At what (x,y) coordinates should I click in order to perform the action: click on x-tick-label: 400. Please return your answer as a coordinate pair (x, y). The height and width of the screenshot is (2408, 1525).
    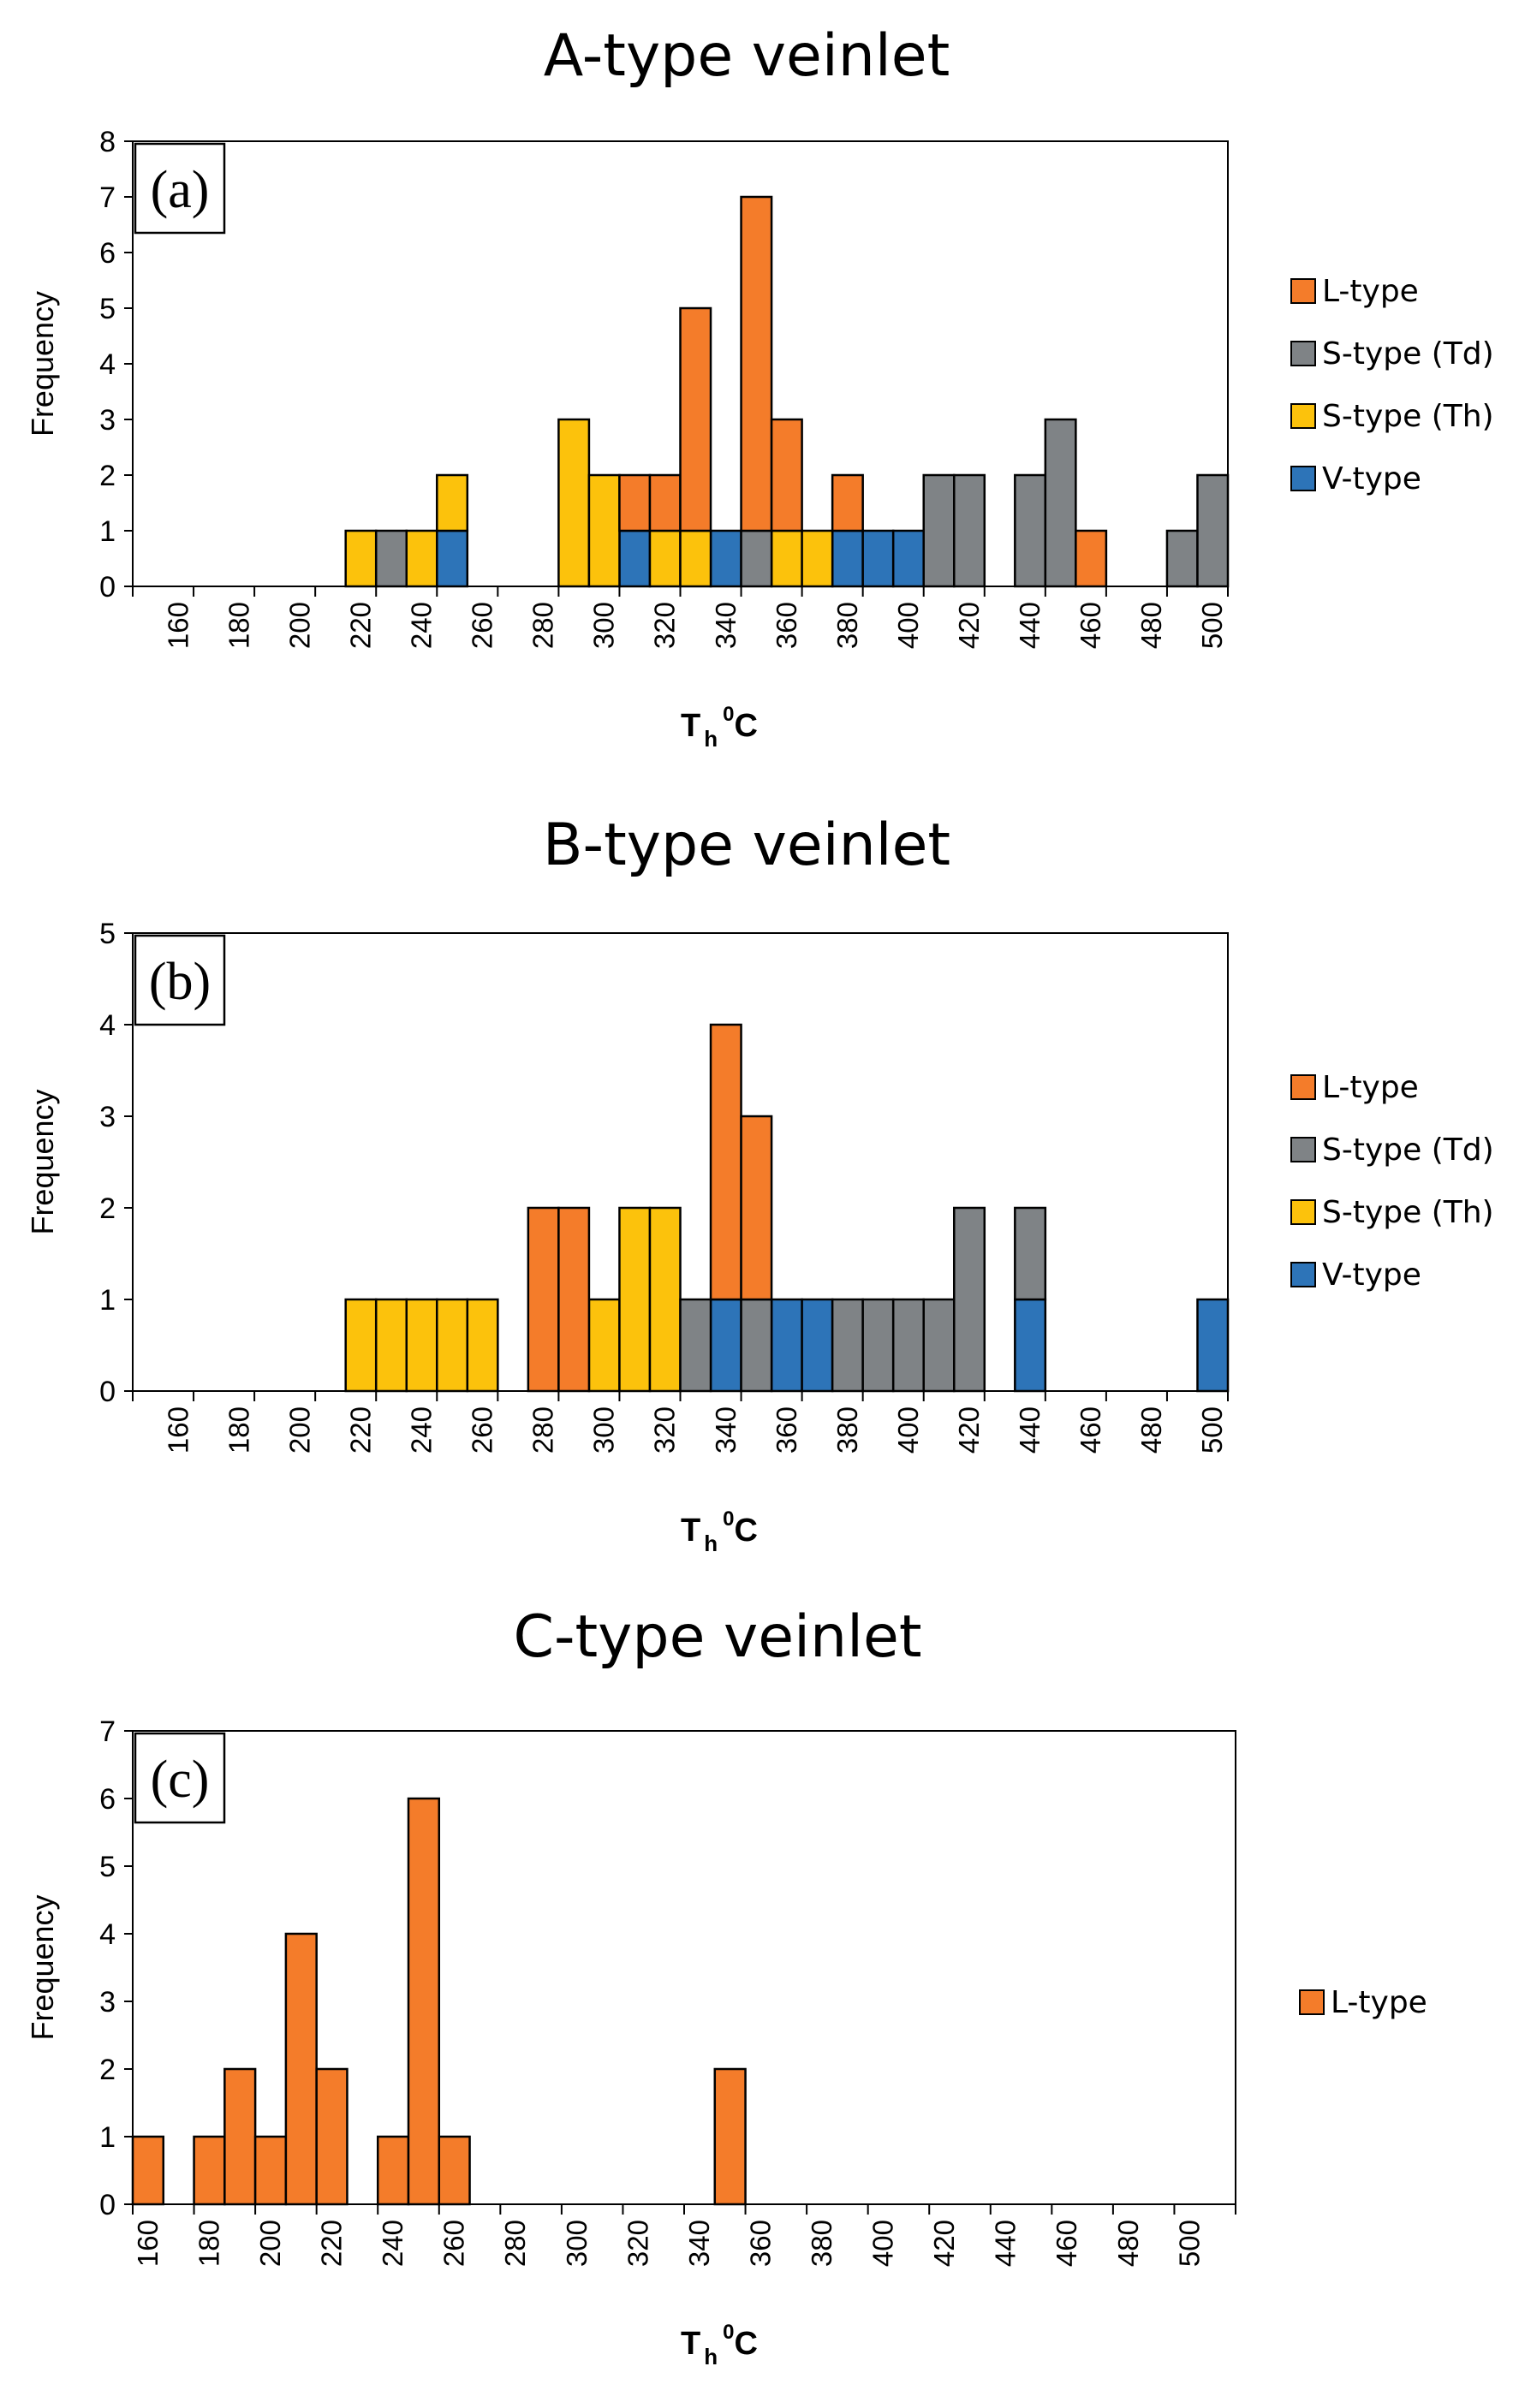
    Looking at the image, I should click on (908, 1430).